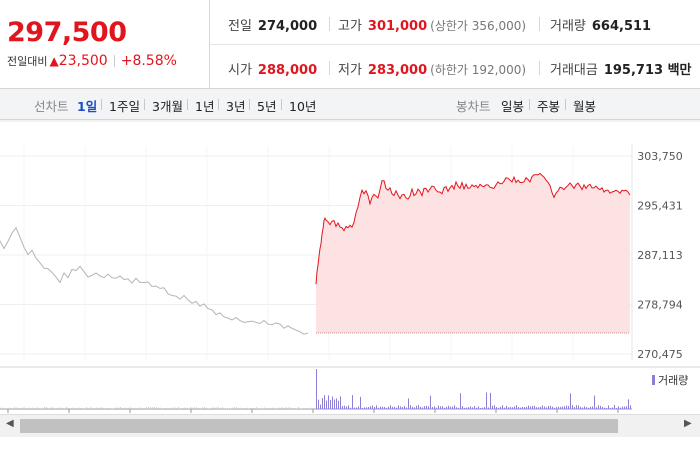 The height and width of the screenshot is (450, 700). I want to click on chart-tab-bar: 선차트 1일 1주일 3개월 1년 3년 5년 10년 봉차트 일봉 주봉 월봉, so click(350, 104).